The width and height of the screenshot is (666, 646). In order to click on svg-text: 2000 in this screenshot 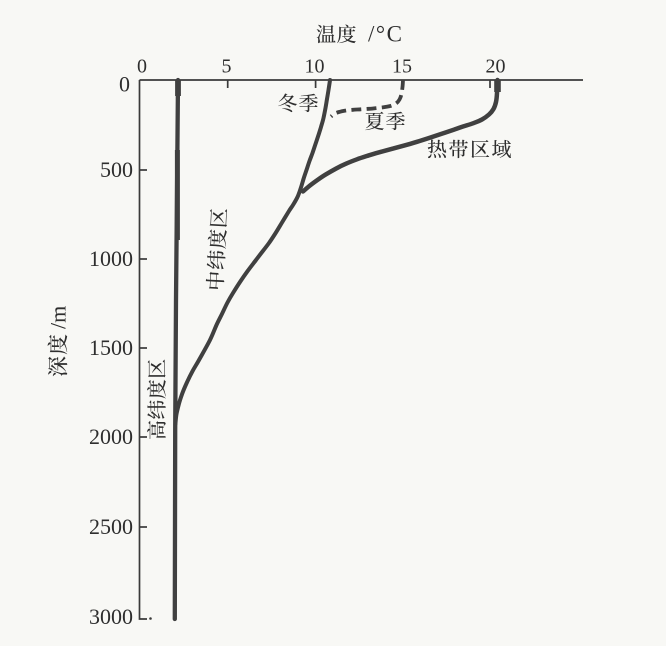, I will do `click(111, 436)`.